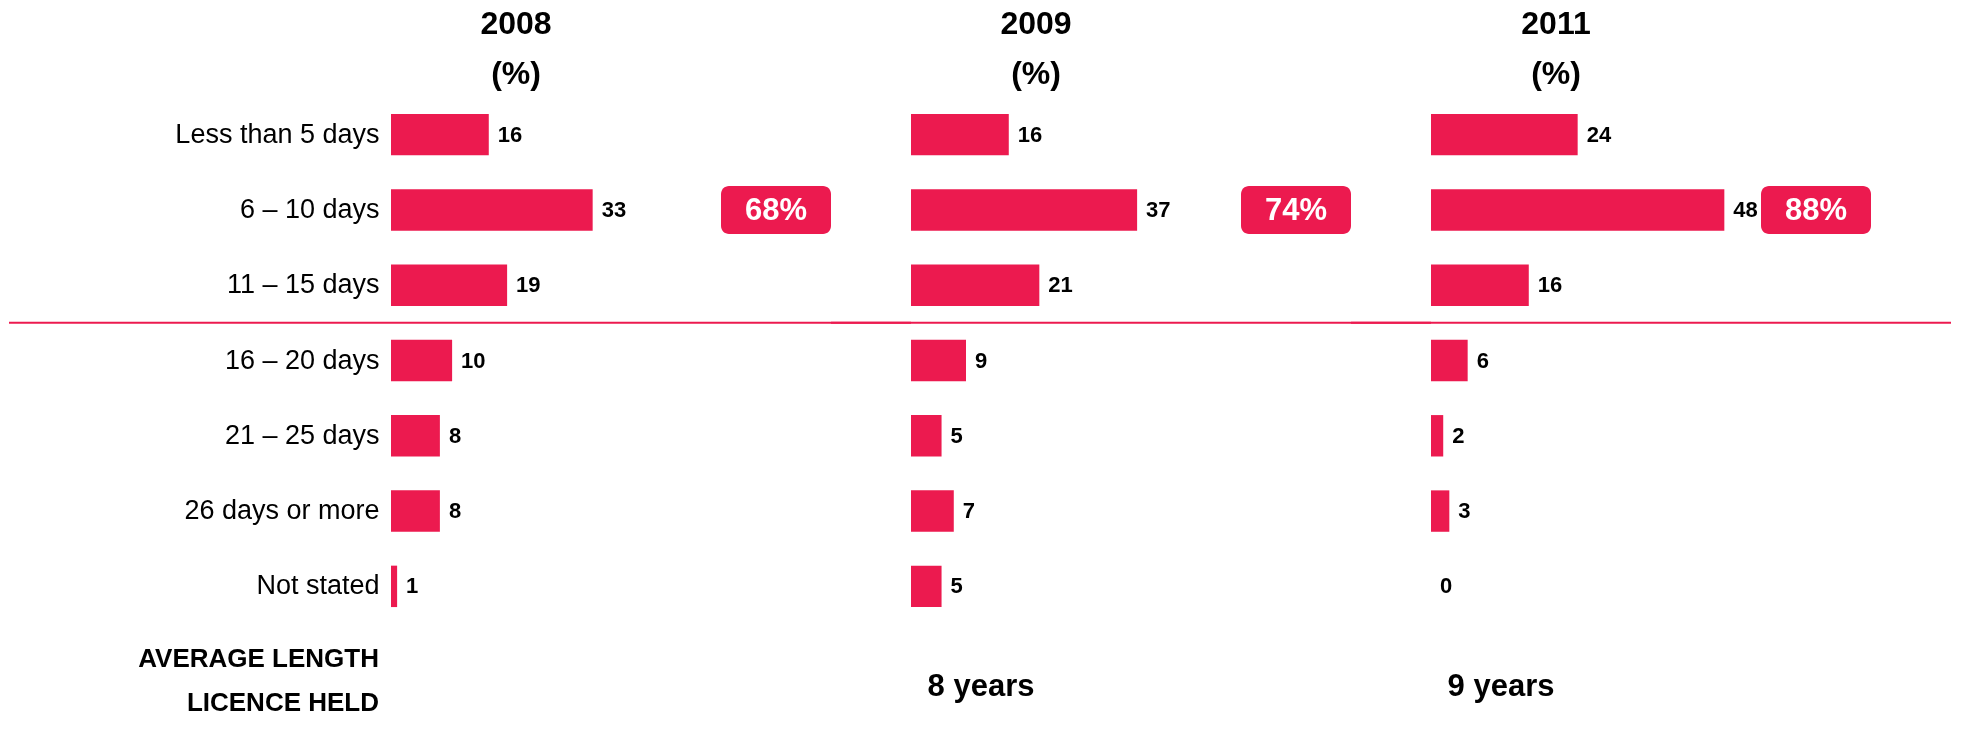  I want to click on data-label: 10, so click(473, 360).